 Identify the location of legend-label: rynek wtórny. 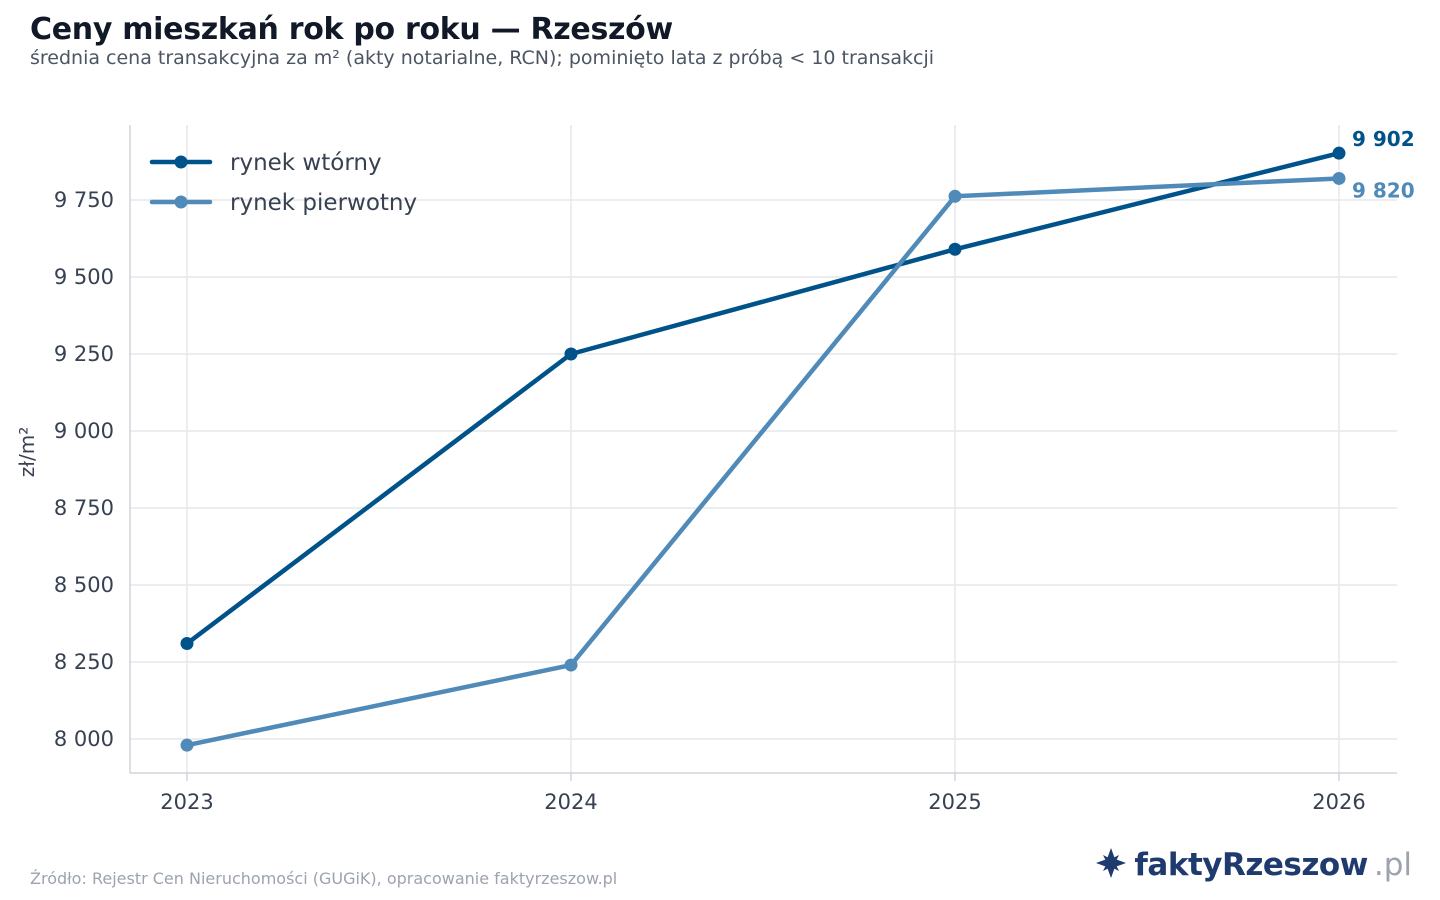
(306, 163).